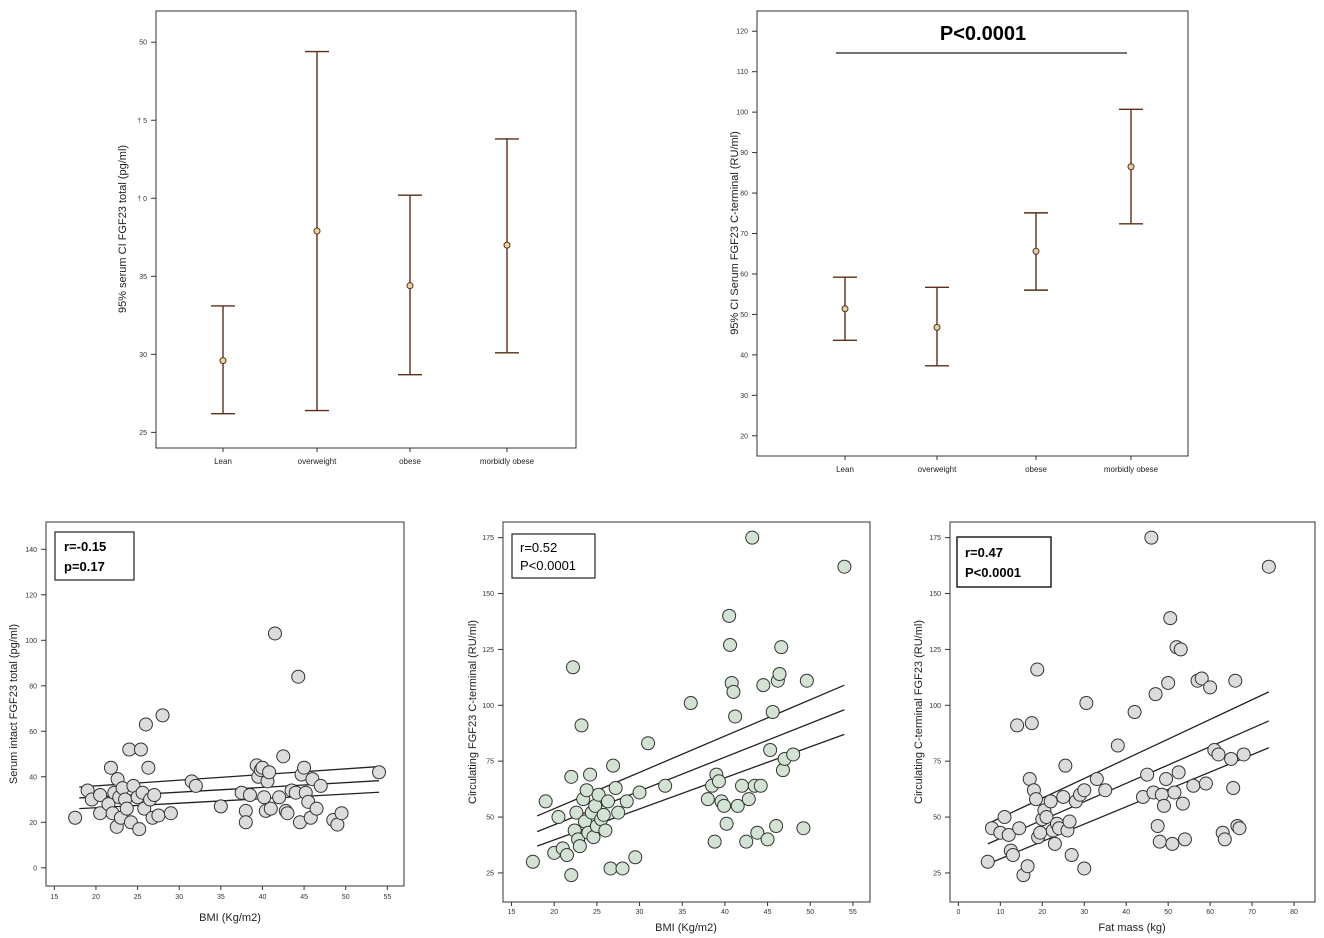 This screenshot has height=938, width=1324. Describe the element at coordinates (123, 229) in the screenshot. I see `panel-1-ylabel: 95% serum CI FGF23 total (pg/ml)` at that location.